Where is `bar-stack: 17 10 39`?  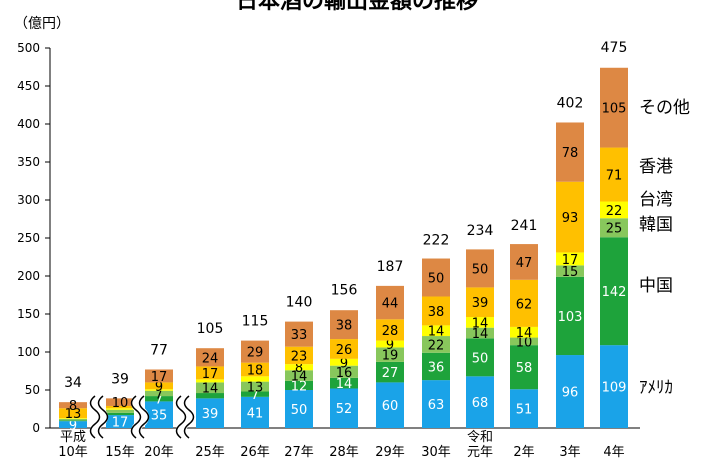 bar-stack: 17 10 39 is located at coordinates (120, 401).